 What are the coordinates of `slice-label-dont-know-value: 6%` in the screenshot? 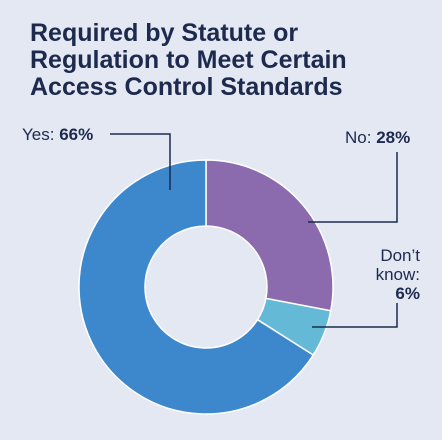 It's located at (407, 293).